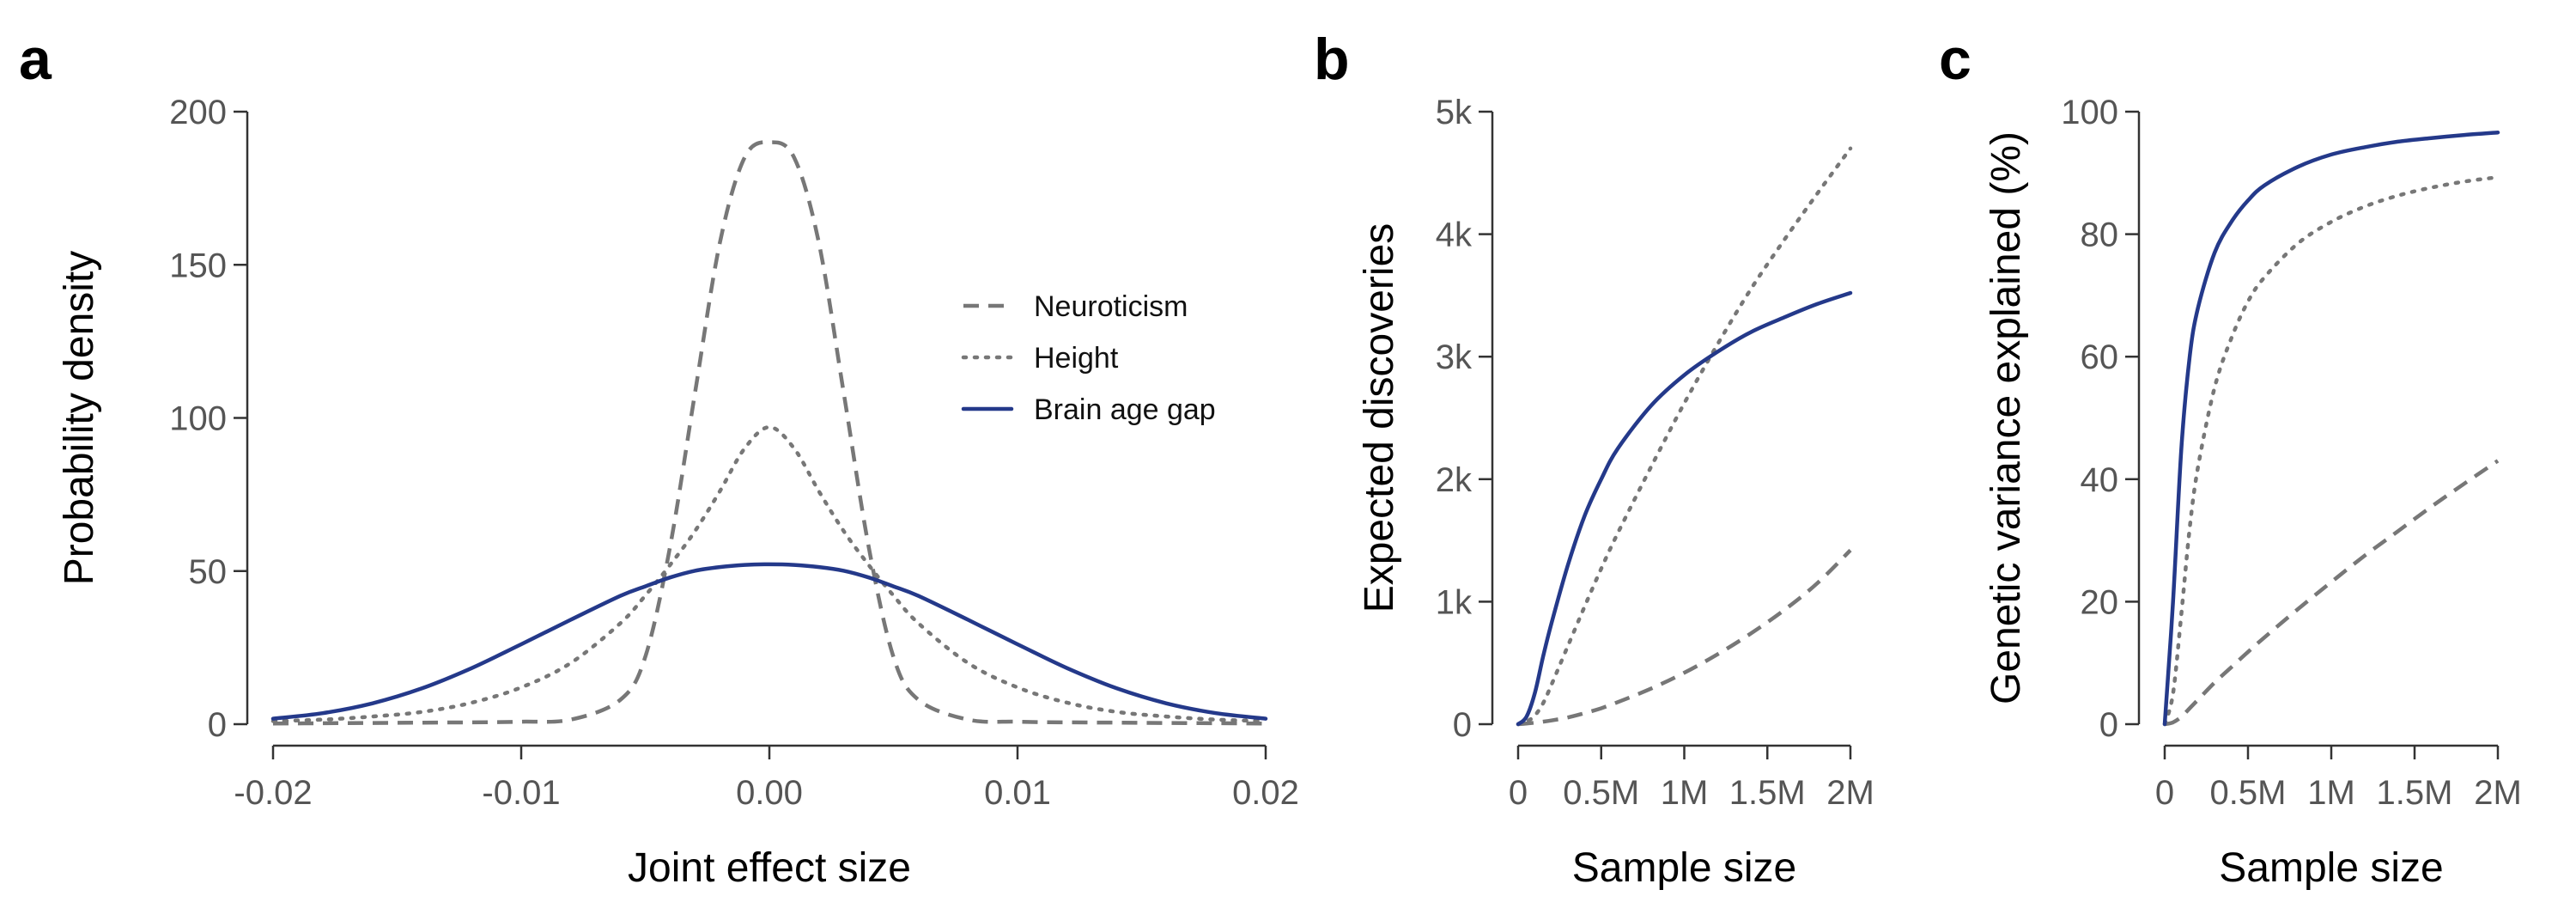 Image resolution: width=2576 pixels, height=902 pixels. Describe the element at coordinates (1955, 59) in the screenshot. I see `panel-letter-c: c` at that location.